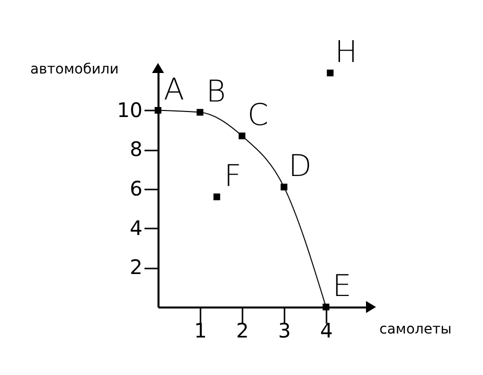  I want to click on annotation: A, so click(174, 90).